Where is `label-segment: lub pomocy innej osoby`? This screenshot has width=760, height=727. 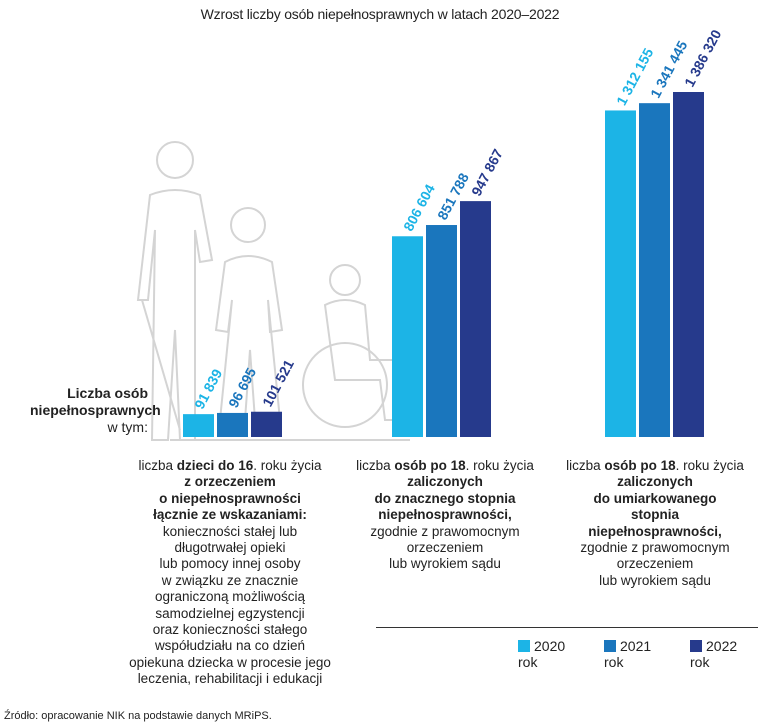 label-segment: lub pomocy innej osoby is located at coordinates (230, 564).